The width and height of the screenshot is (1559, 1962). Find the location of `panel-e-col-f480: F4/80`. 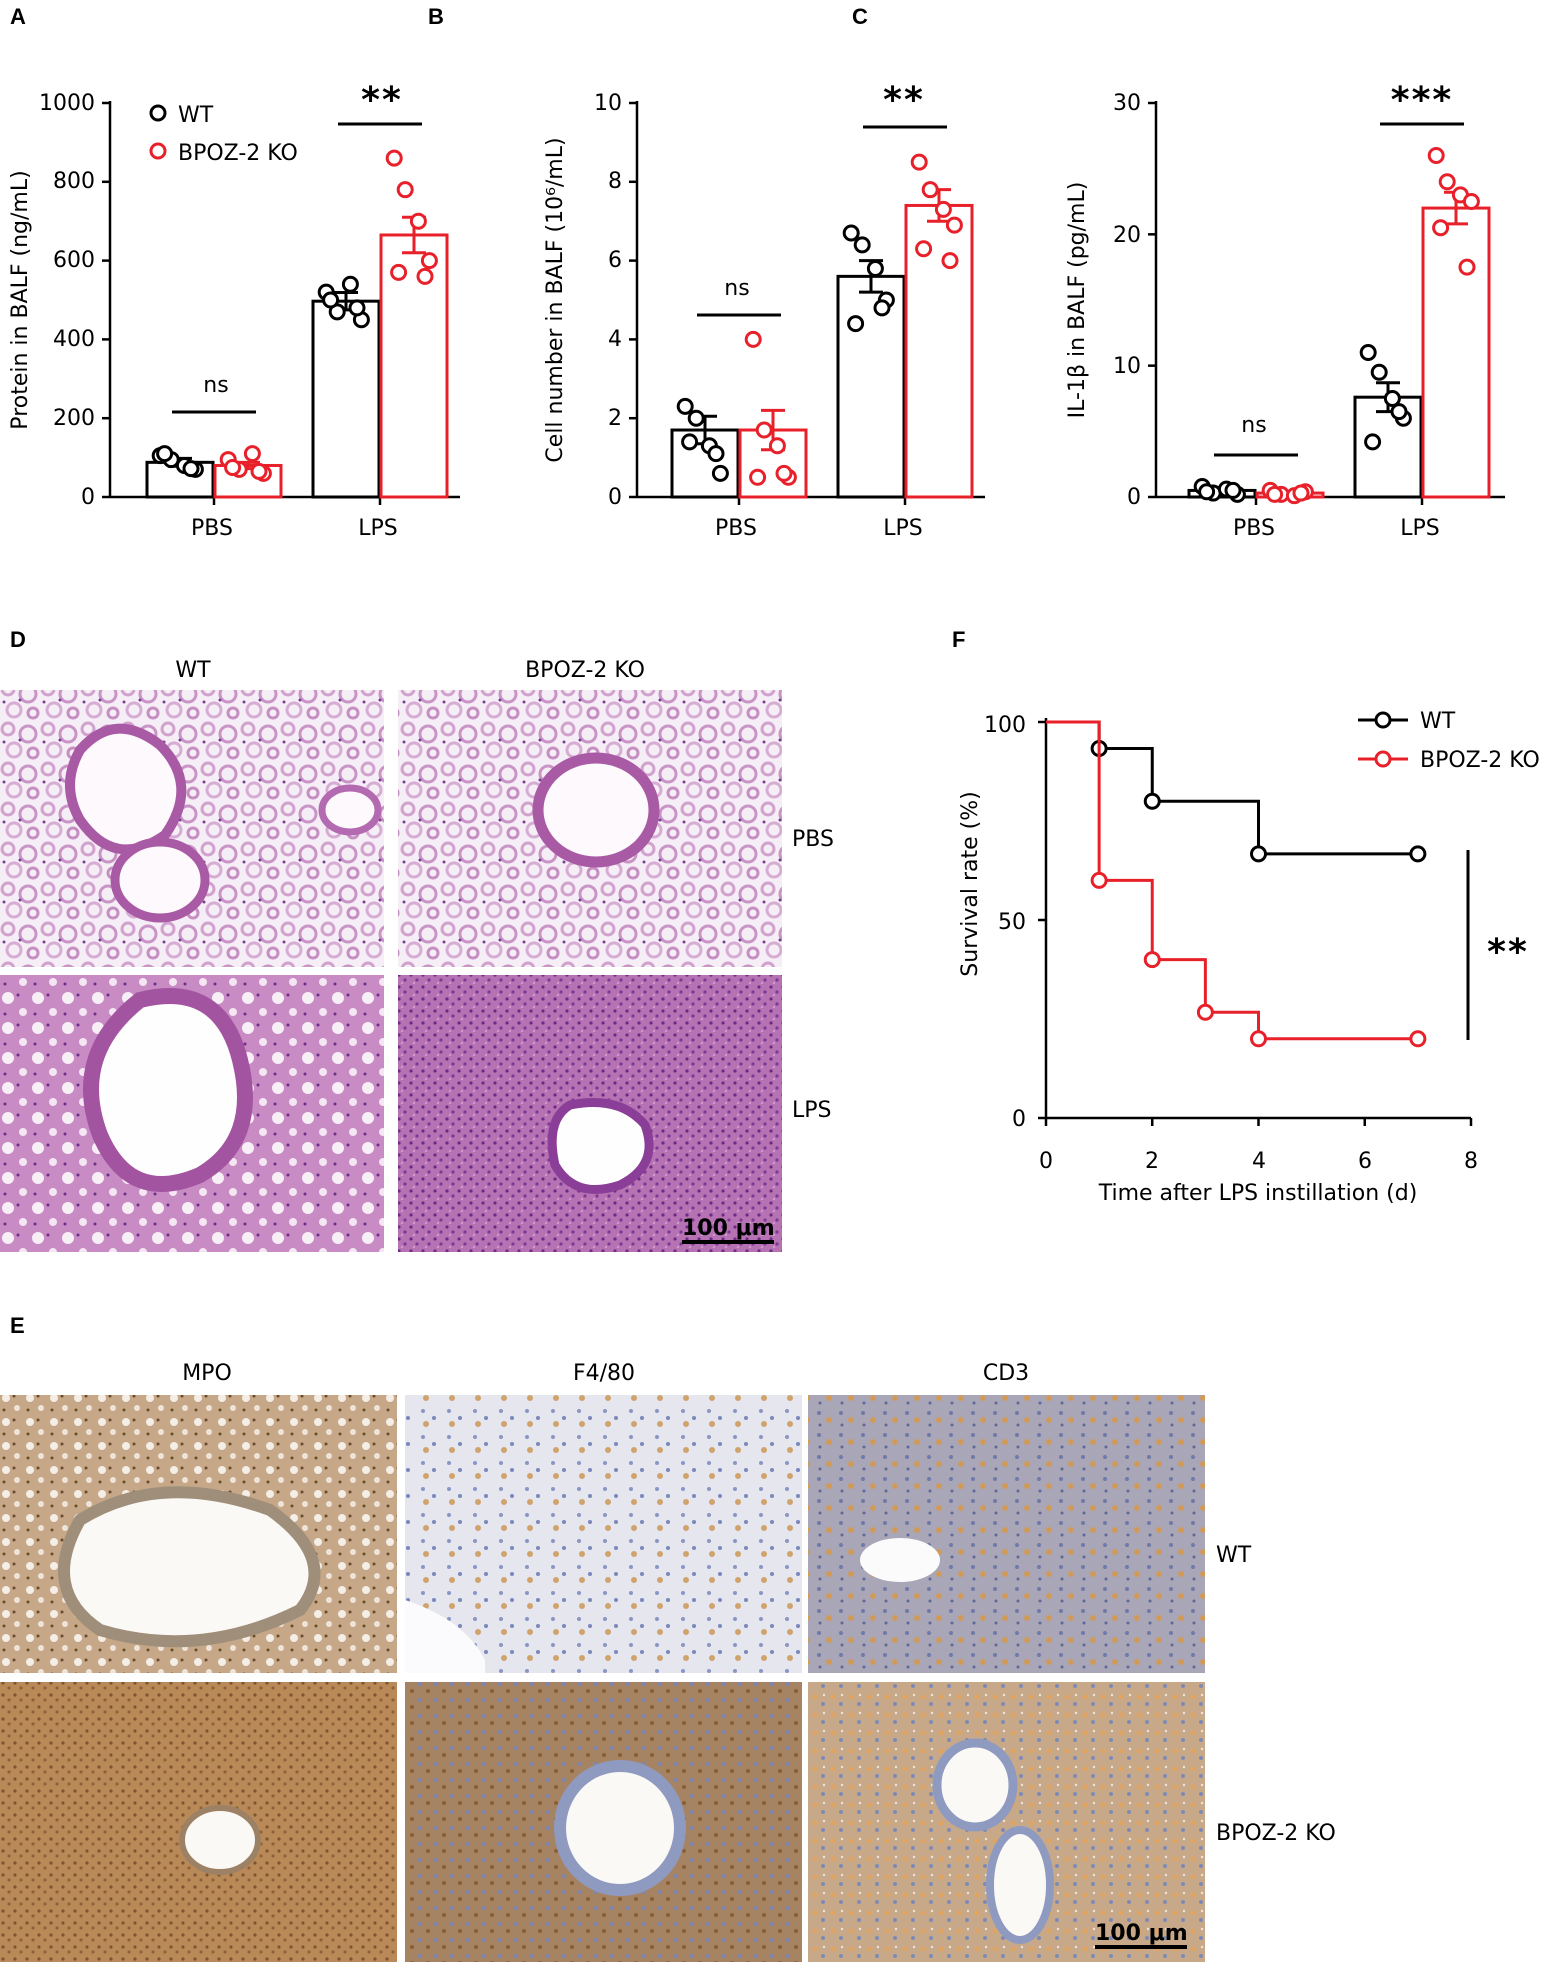

panel-e-col-f480: F4/80 is located at coordinates (604, 1373).